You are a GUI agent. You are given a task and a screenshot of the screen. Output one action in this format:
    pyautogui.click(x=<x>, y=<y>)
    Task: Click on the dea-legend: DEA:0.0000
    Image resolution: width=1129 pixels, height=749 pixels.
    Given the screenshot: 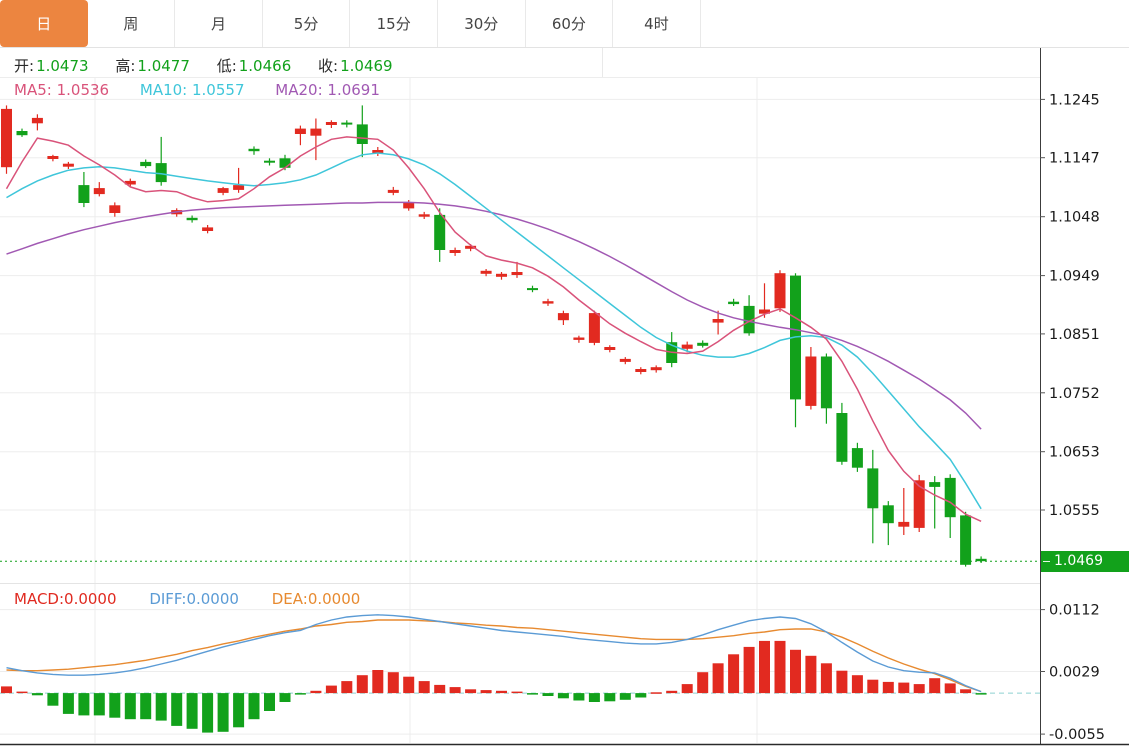 What is the action you would take?
    pyautogui.click(x=316, y=599)
    